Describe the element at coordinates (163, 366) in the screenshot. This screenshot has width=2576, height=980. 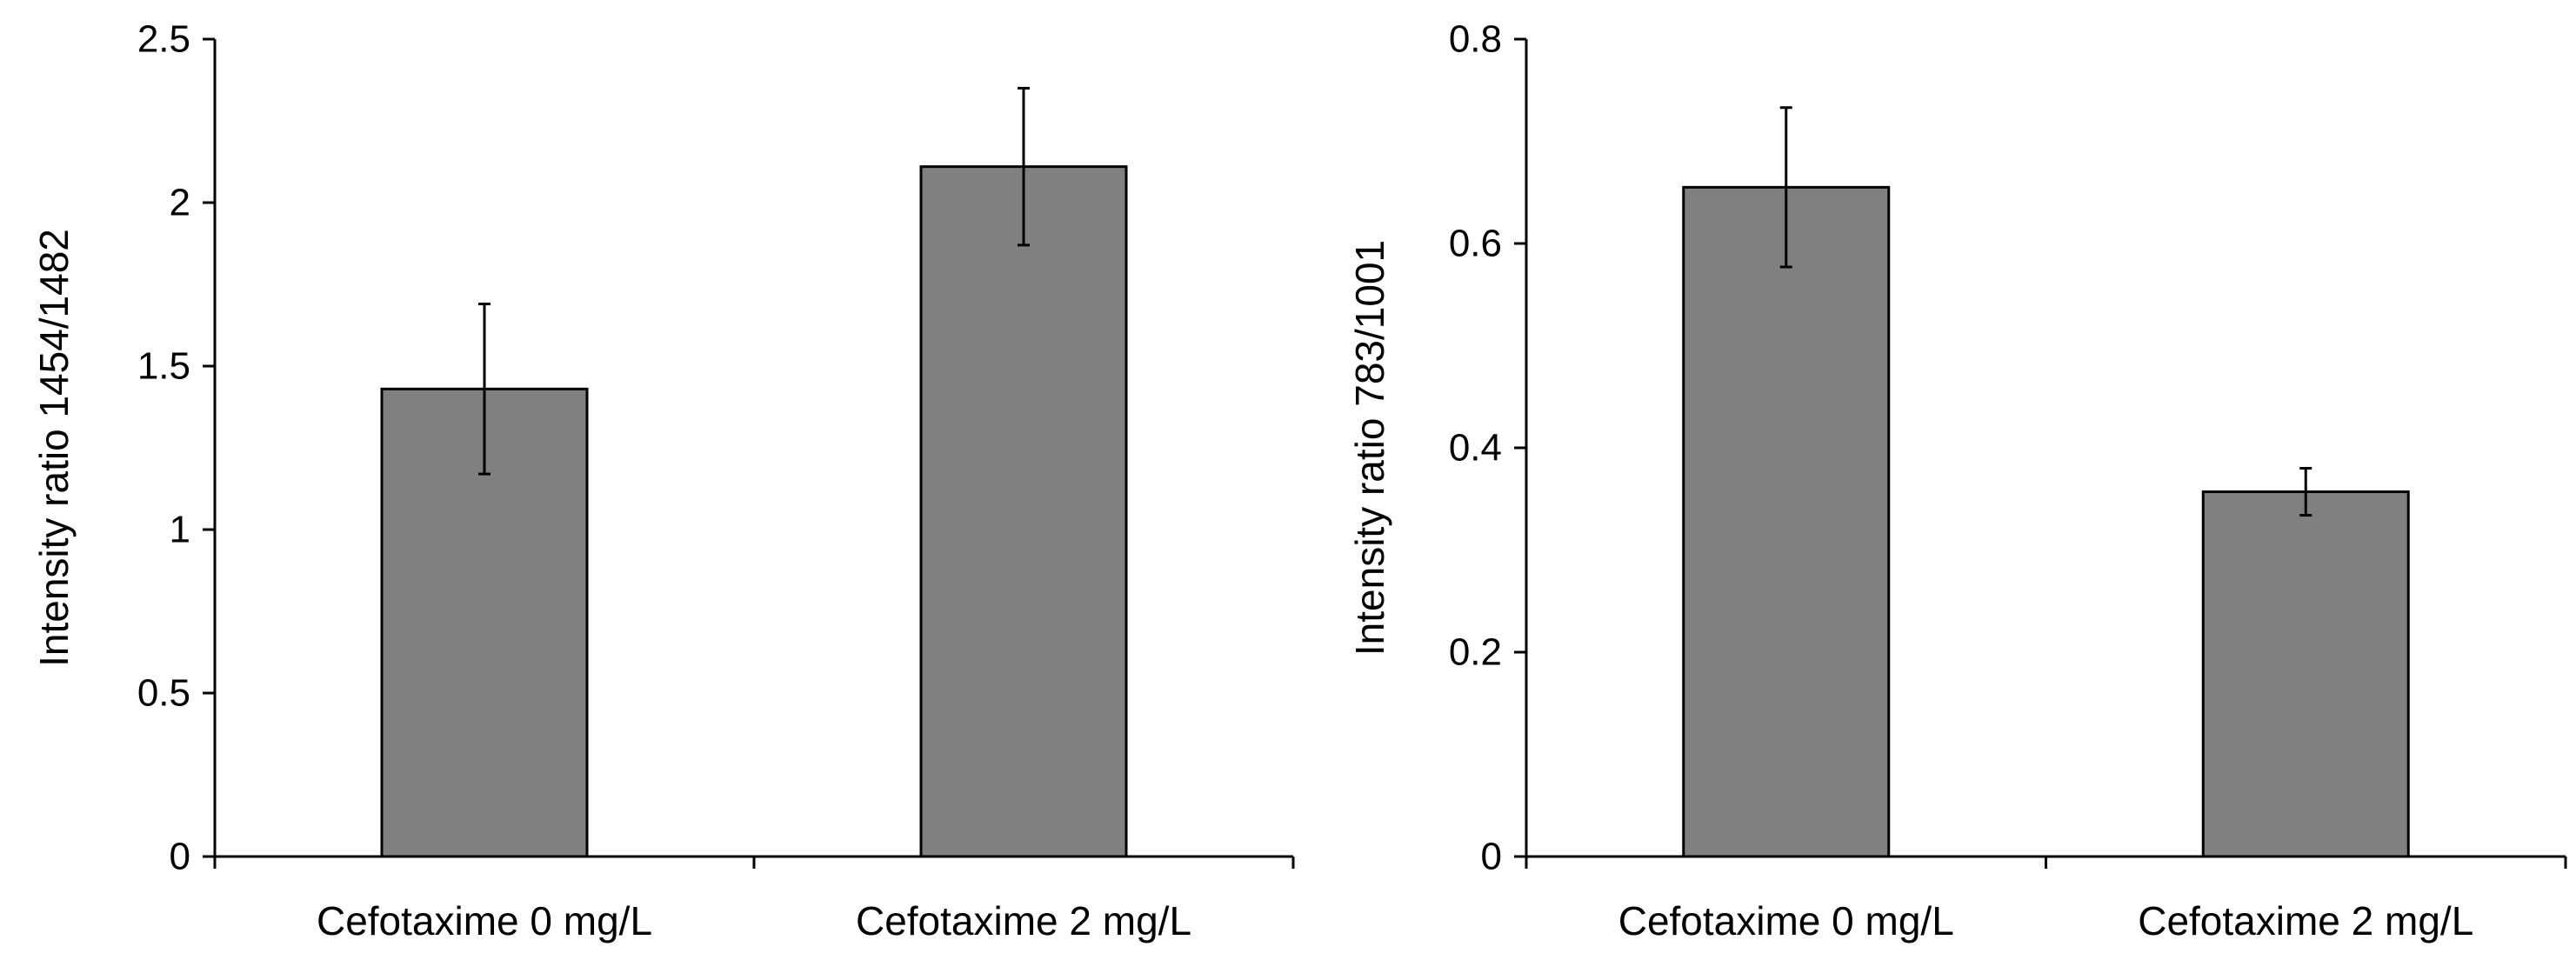
I see `y-tick-label: 1.5` at that location.